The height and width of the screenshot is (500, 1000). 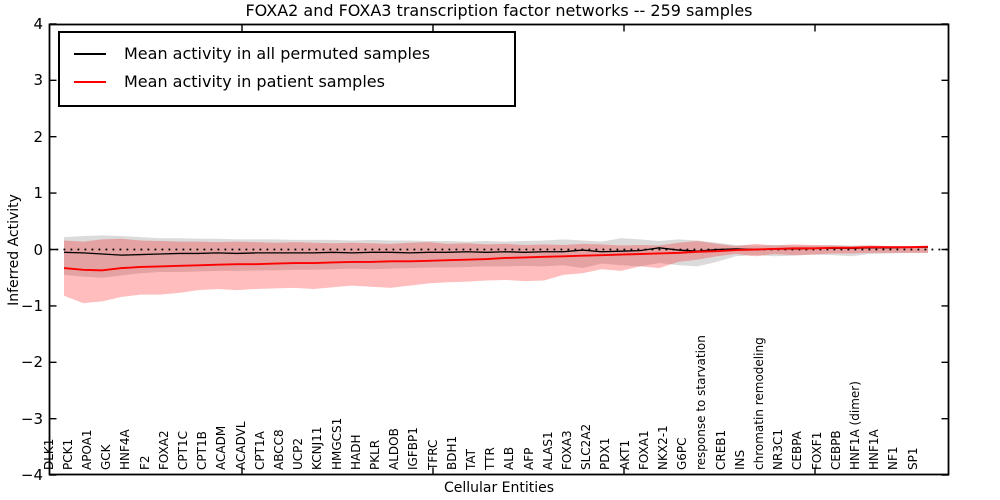 I want to click on x-tick-label: KCNJ11, so click(x=317, y=448).